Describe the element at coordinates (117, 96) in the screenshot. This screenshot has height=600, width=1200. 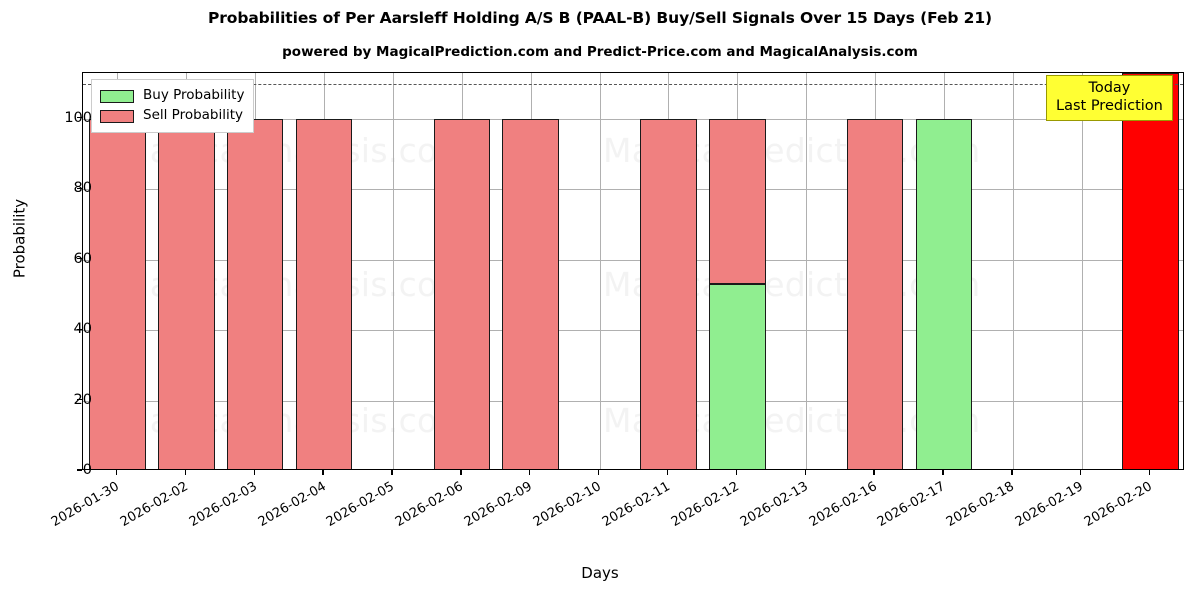
I see `legend-swatch-buy-icon` at that location.